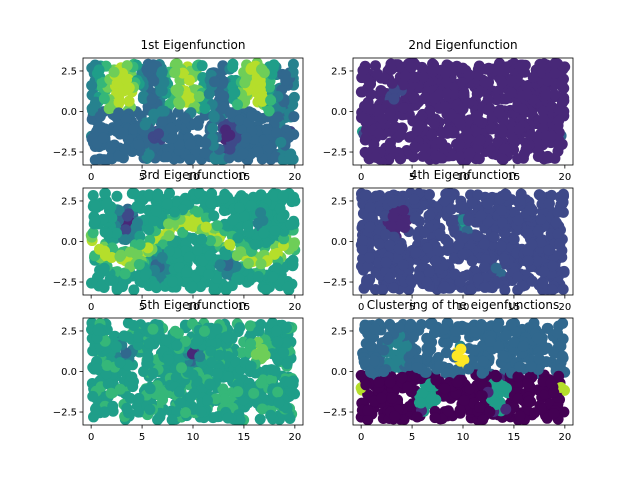 This screenshot has height=480, width=640. Describe the element at coordinates (178, 370) in the screenshot. I see `panel-5: 0 5 10 15 20 2.5 0.0 −2.5 5th Eigenfunction` at that location.